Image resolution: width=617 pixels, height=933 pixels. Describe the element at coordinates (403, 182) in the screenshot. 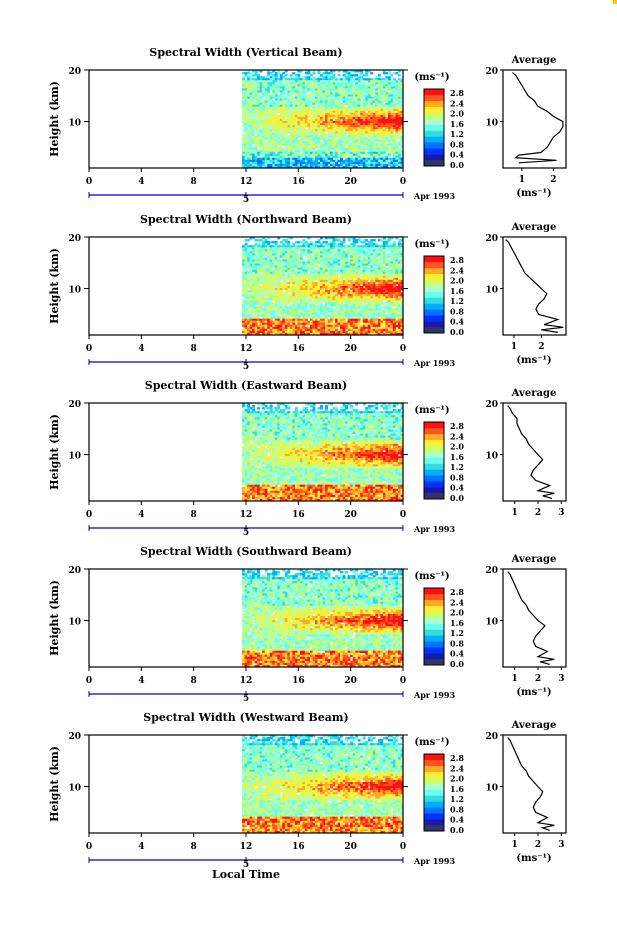

I see `x-tick-label: 0` at that location.